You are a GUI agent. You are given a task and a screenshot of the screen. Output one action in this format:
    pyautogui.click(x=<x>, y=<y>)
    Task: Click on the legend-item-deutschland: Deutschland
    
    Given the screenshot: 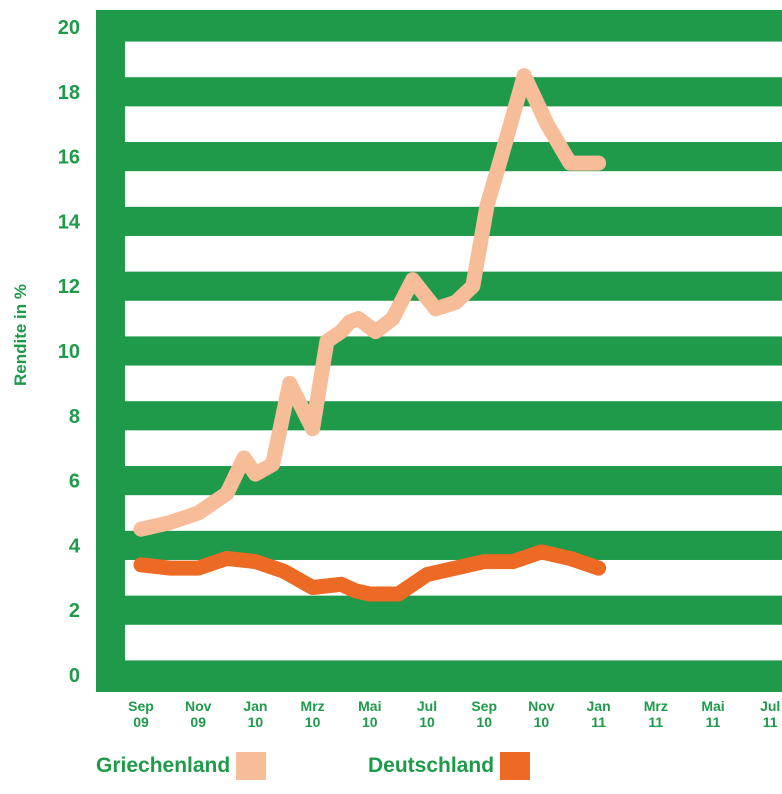 What is the action you would take?
    pyautogui.click(x=449, y=766)
    